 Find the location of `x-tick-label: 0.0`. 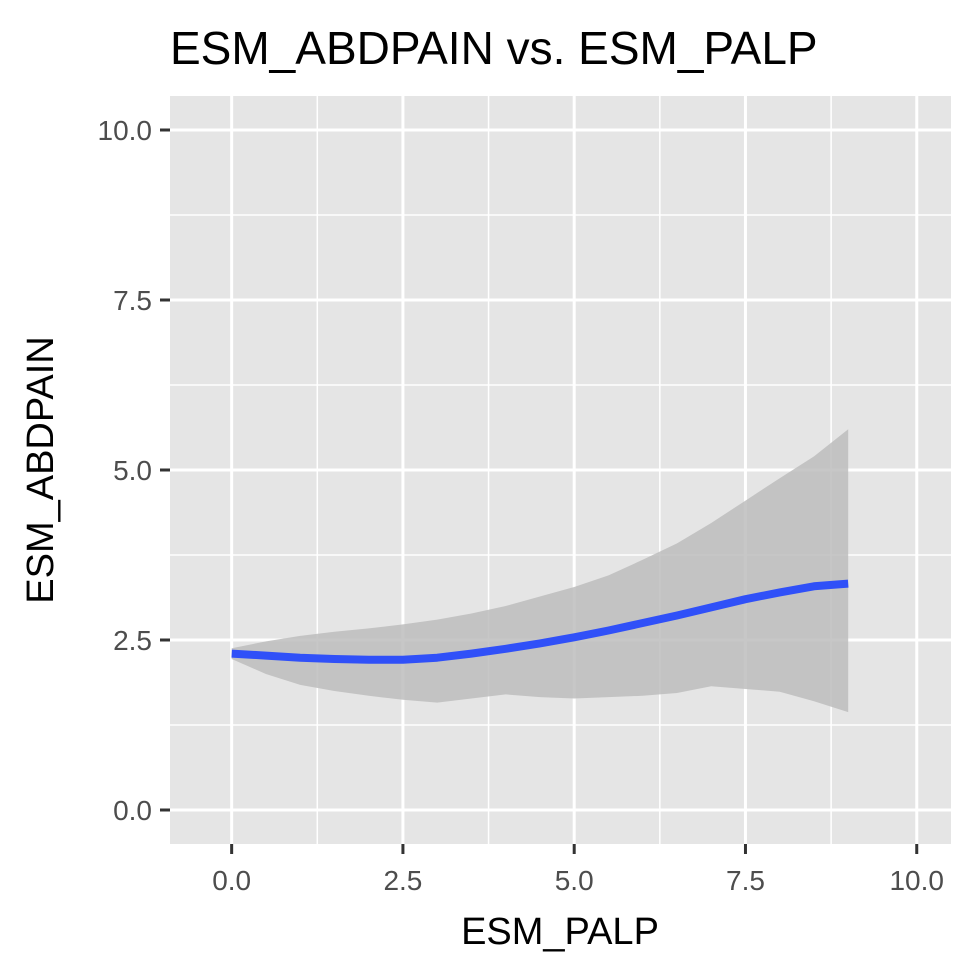

x-tick-label: 0.0 is located at coordinates (231, 880).